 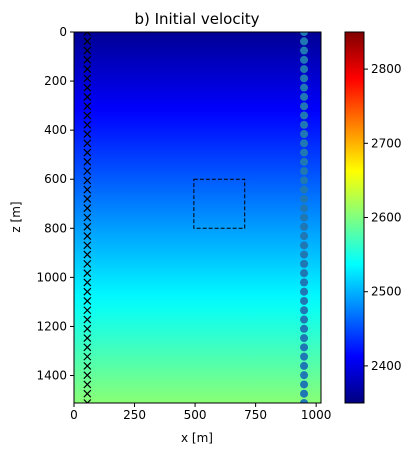 I want to click on y-tick-label: 1200, so click(x=51, y=326).